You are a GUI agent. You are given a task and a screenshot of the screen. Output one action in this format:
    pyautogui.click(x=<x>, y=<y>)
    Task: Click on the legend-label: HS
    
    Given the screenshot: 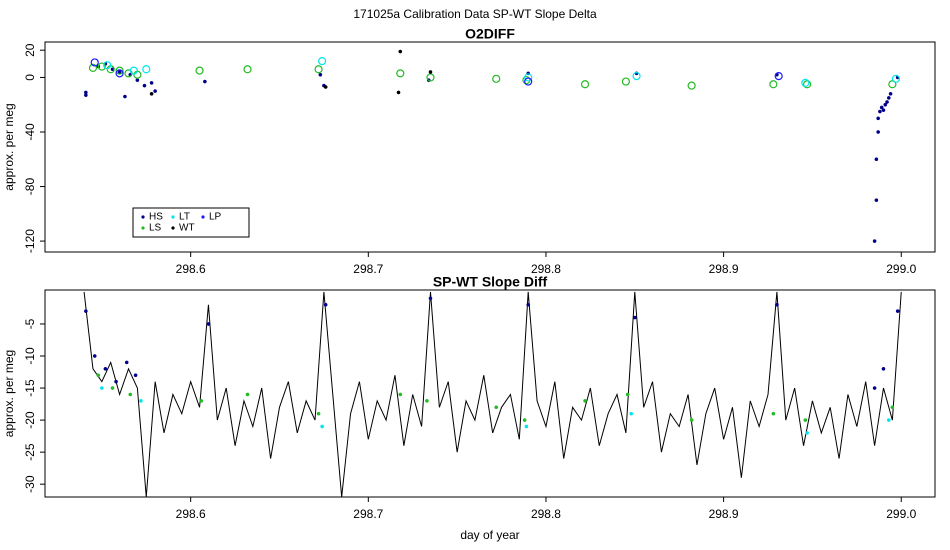 What is the action you would take?
    pyautogui.click(x=156, y=217)
    